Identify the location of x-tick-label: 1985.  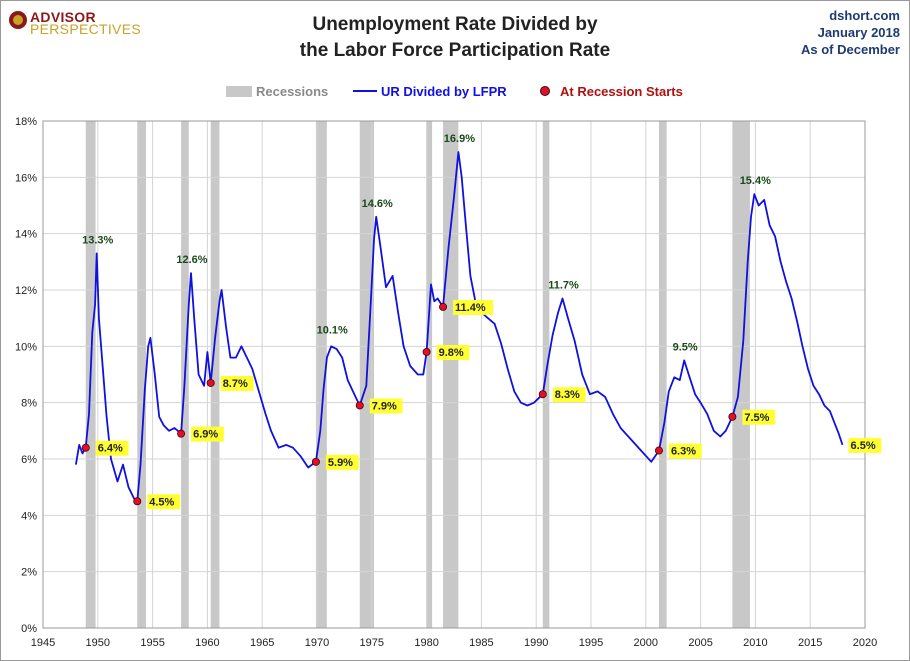
(481, 643).